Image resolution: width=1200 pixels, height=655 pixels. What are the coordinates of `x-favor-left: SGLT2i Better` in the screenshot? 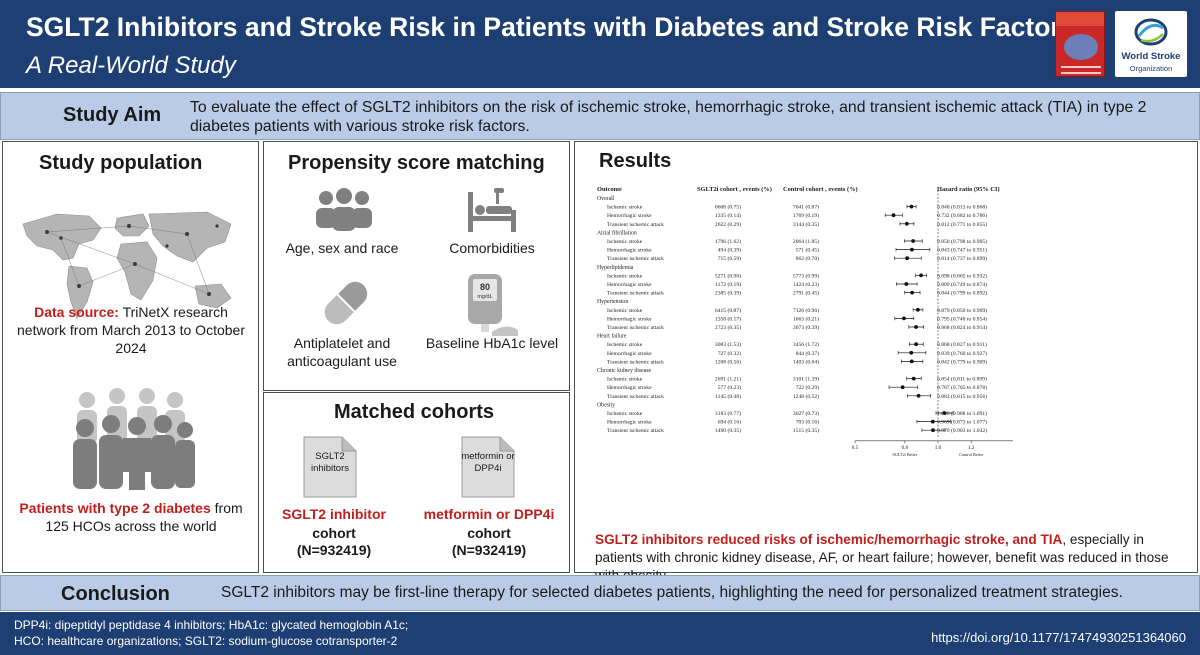 It's located at (904, 454).